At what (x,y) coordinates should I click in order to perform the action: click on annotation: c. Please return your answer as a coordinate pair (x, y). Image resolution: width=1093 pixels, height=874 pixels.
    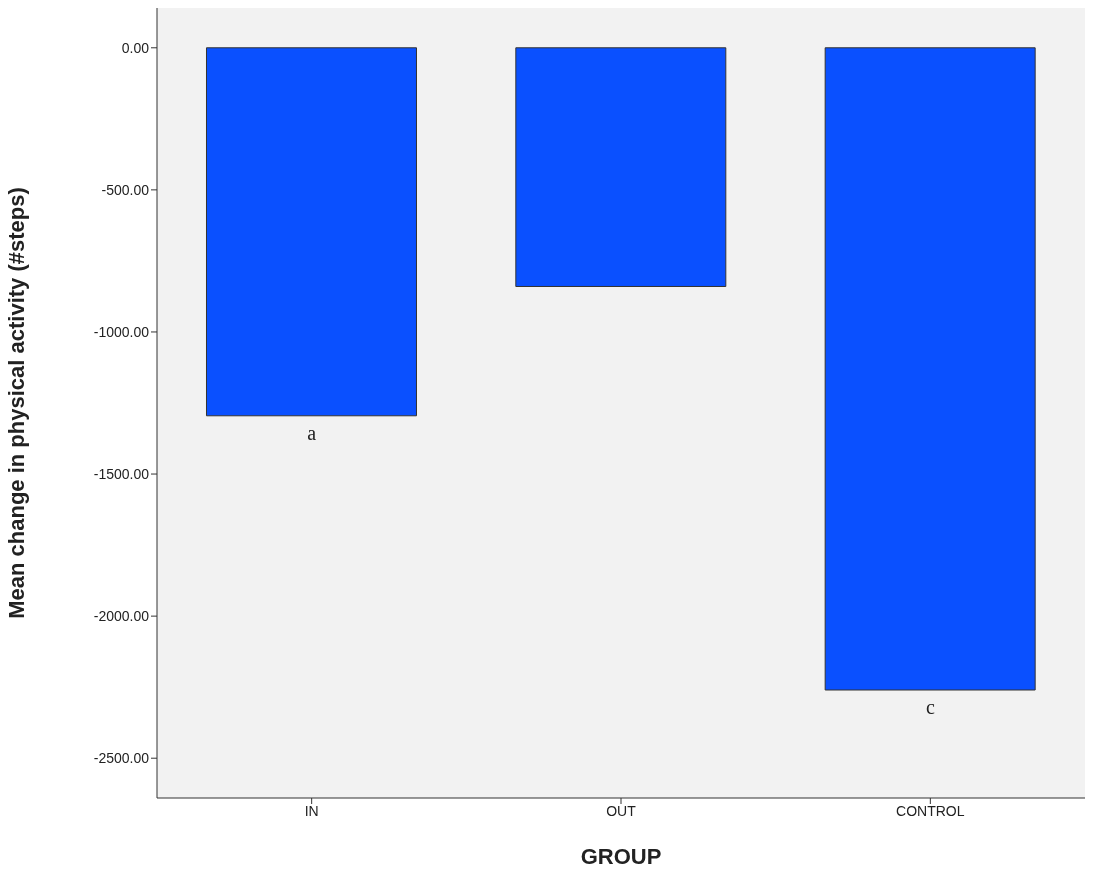
    Looking at the image, I should click on (930, 707).